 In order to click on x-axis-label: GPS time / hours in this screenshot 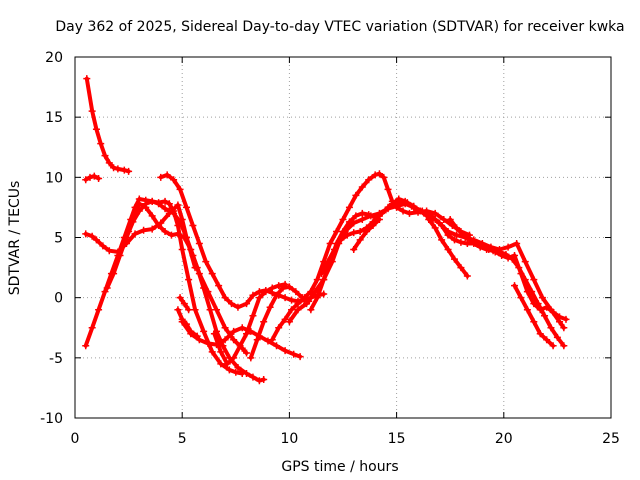, I will do `click(339, 467)`.